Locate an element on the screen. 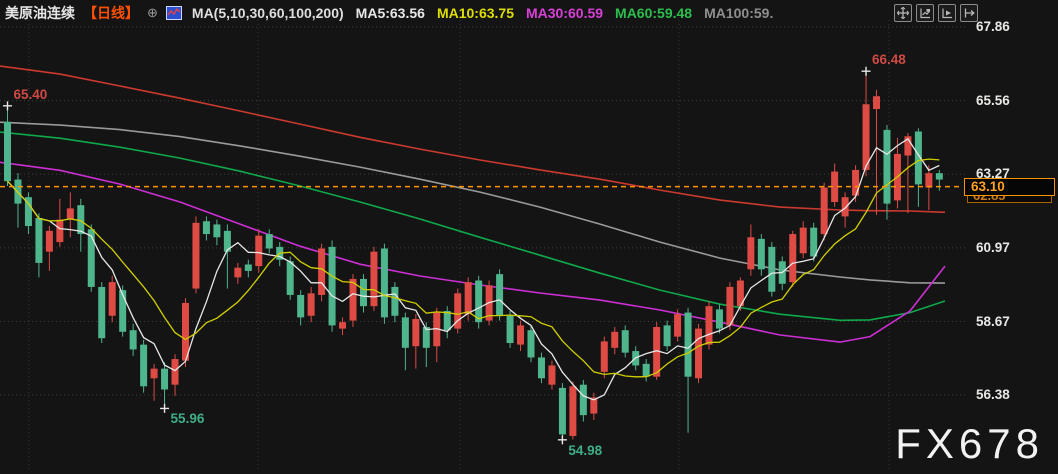 This screenshot has height=474, width=1058. y-axis-tick: 63.27 is located at coordinates (993, 174).